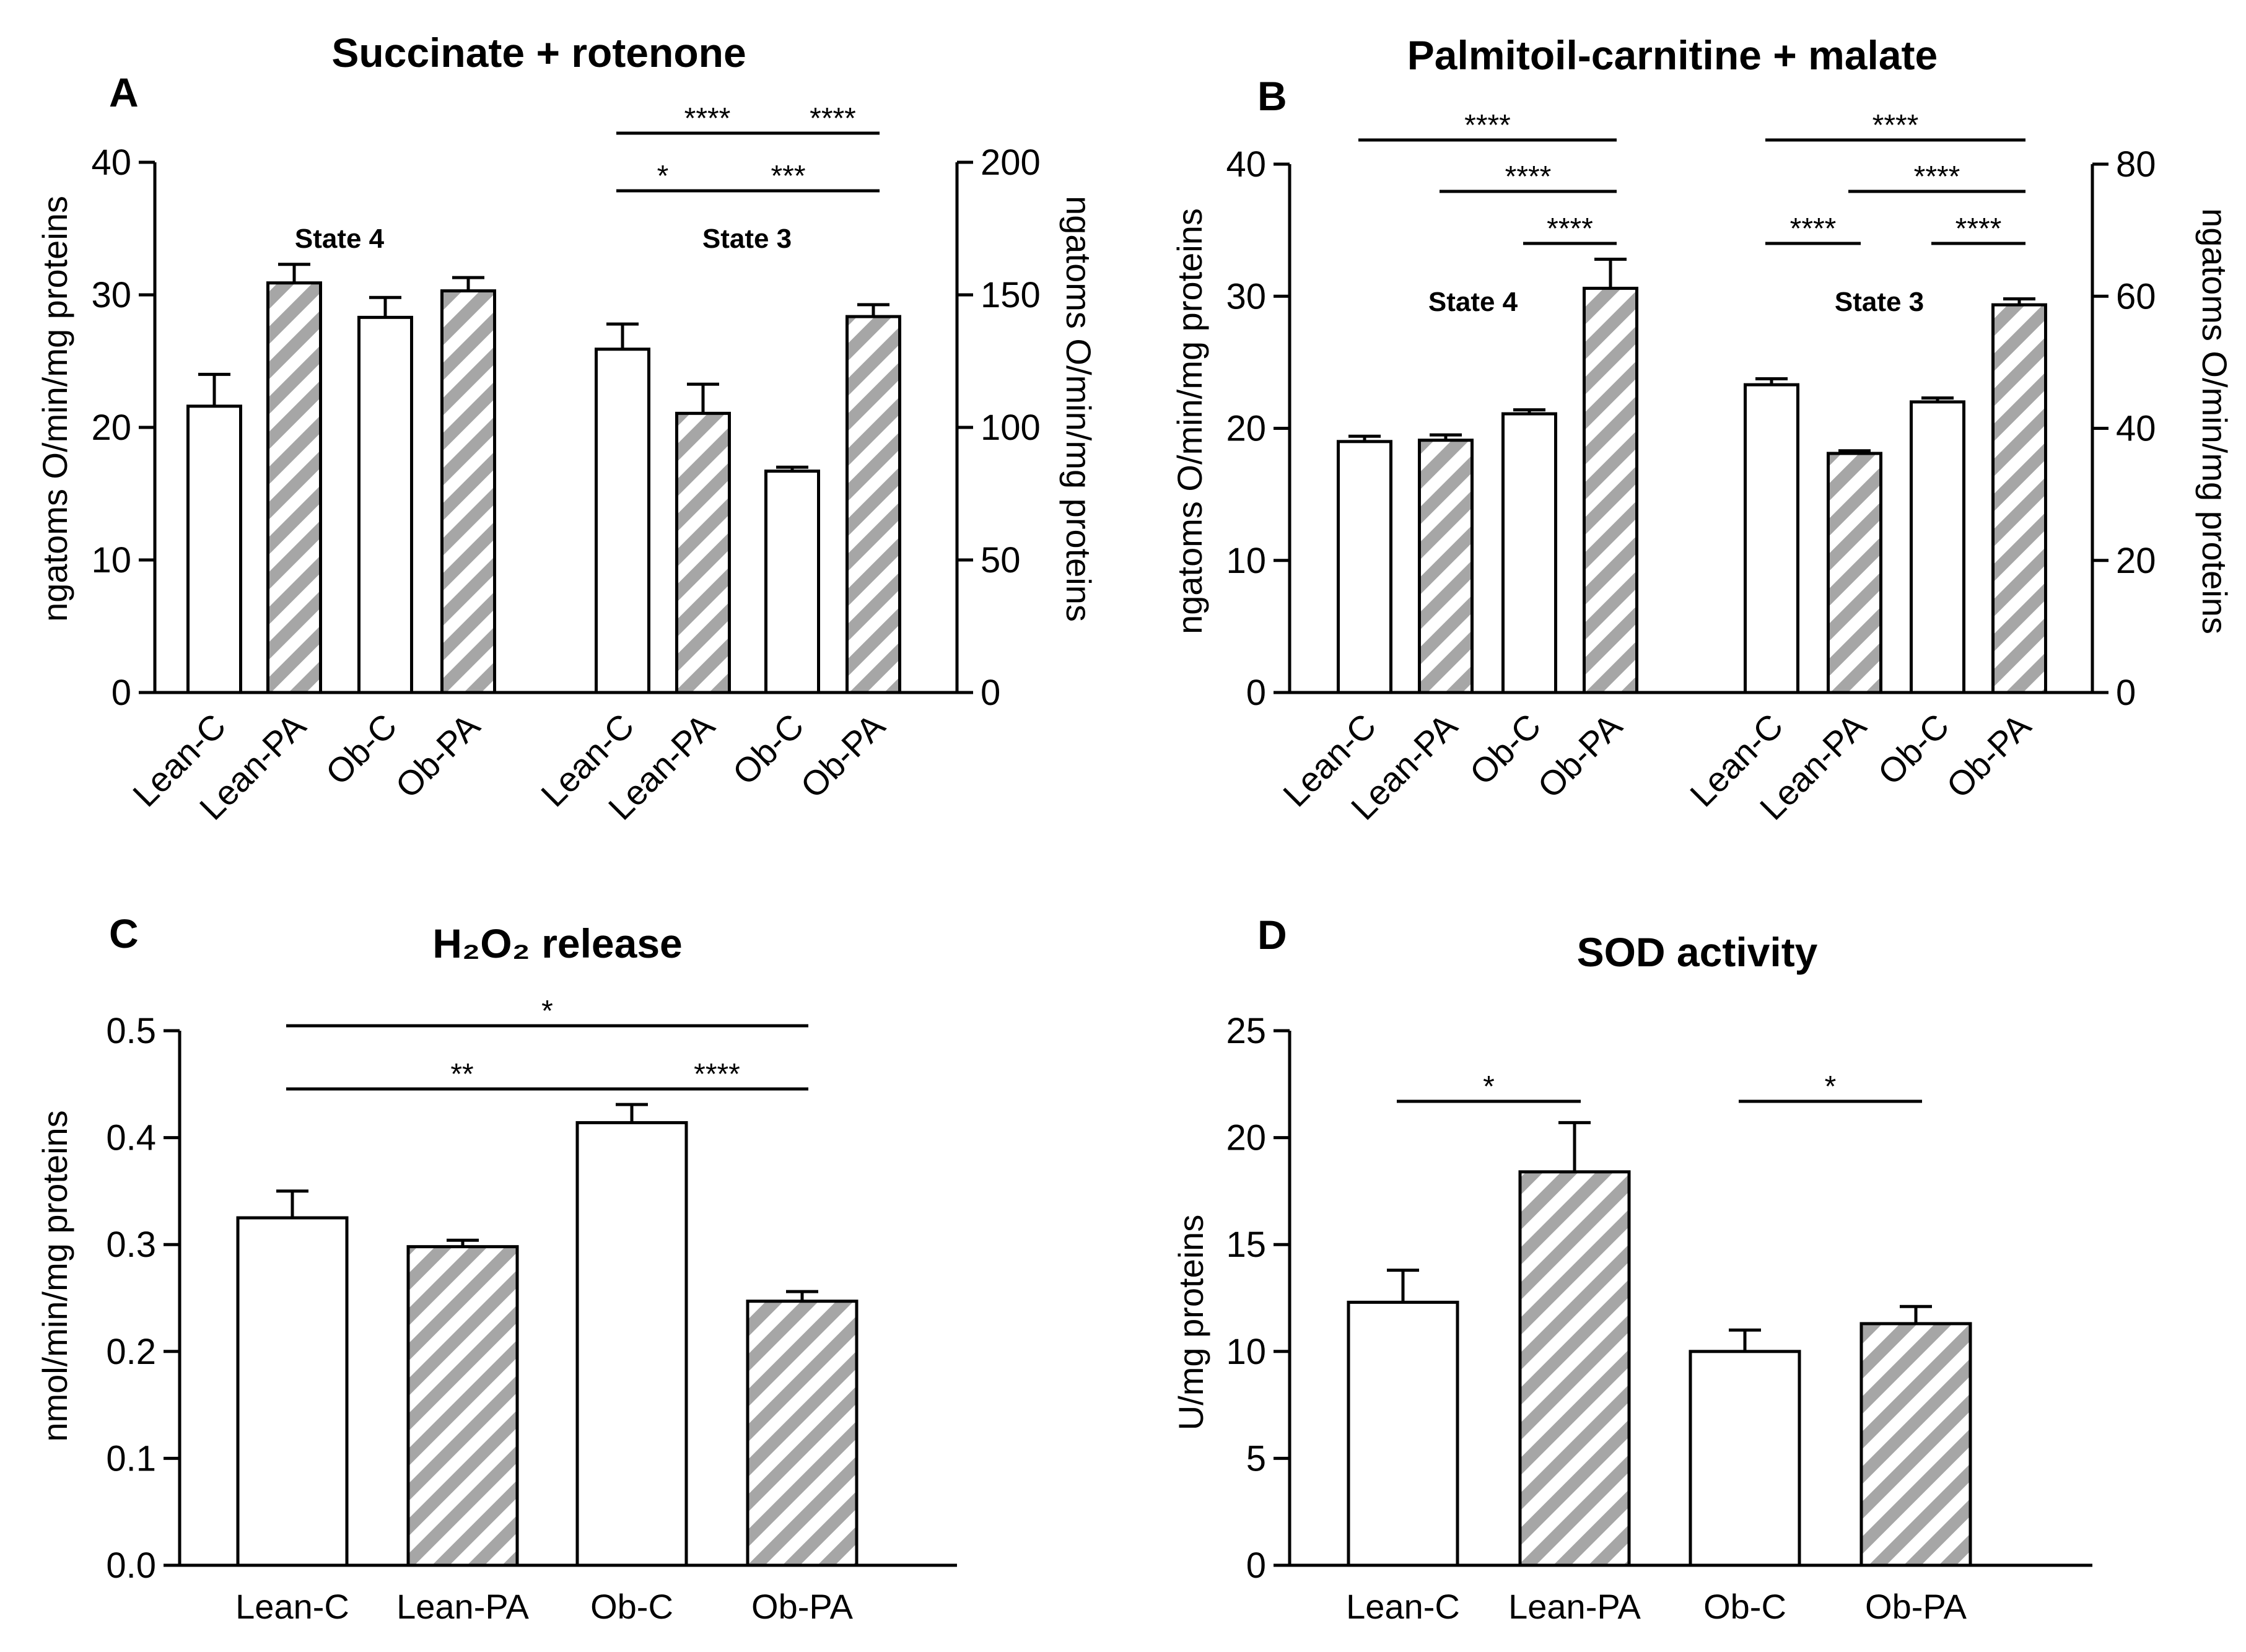 The width and height of the screenshot is (2246, 1652). I want to click on chart-a-y2tick-label: 0, so click(990, 693).